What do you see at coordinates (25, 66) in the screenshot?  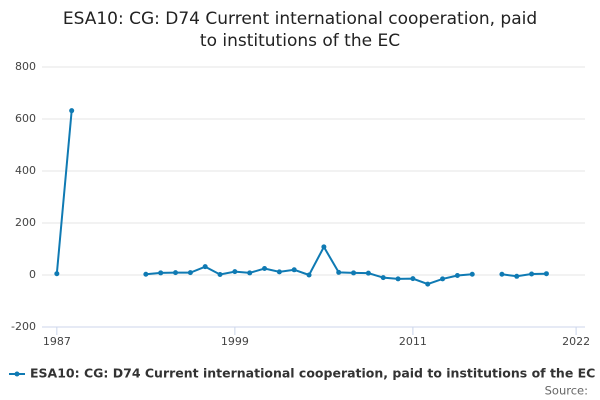 I see `y-tick-label: 800` at bounding box center [25, 66].